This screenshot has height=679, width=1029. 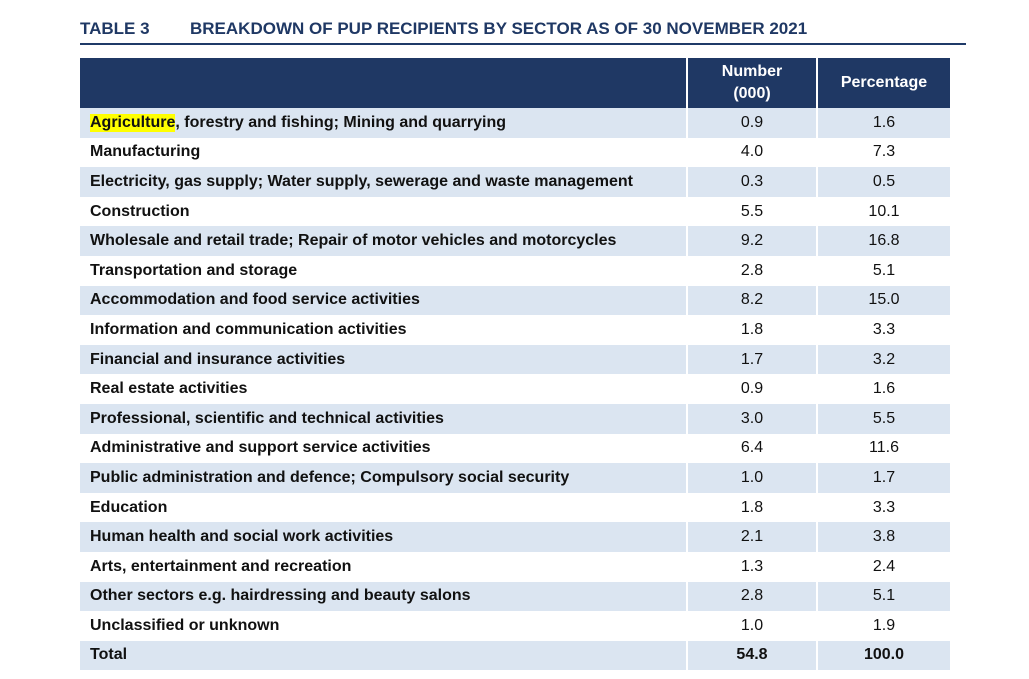 What do you see at coordinates (753, 211) in the screenshot?
I see `number-cell: 5.5` at bounding box center [753, 211].